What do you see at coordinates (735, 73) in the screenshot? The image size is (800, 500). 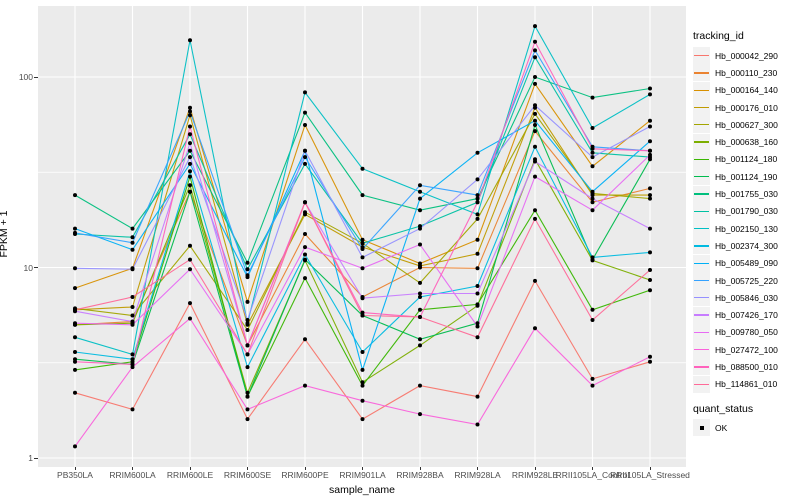 I see `legend-item: Hb_000110_230` at bounding box center [735, 73].